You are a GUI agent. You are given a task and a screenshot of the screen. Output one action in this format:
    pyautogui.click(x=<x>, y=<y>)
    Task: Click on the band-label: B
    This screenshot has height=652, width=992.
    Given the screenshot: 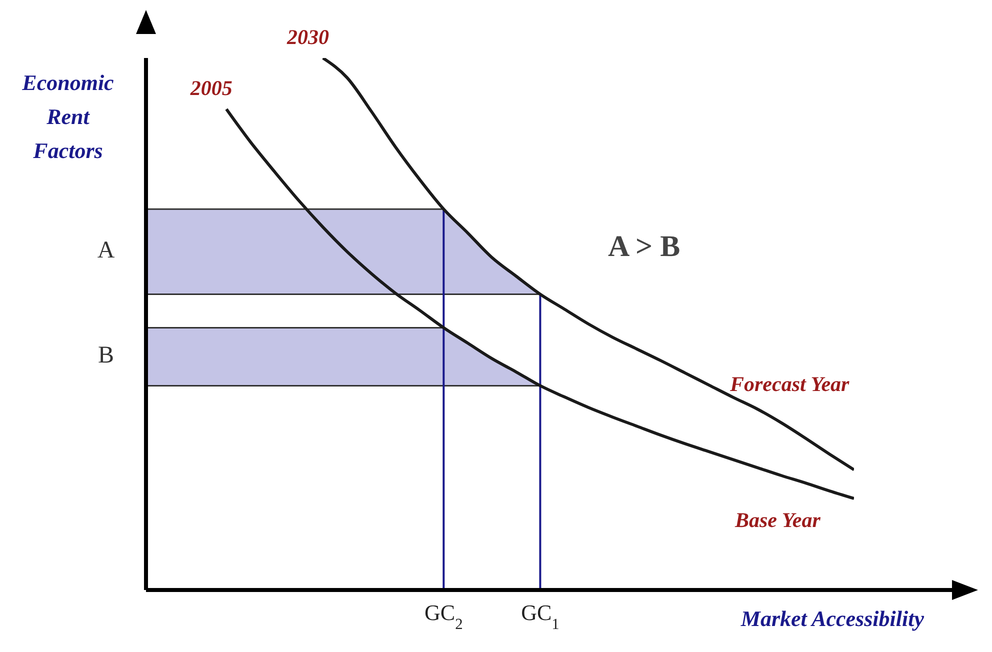 What is the action you would take?
    pyautogui.click(x=106, y=355)
    